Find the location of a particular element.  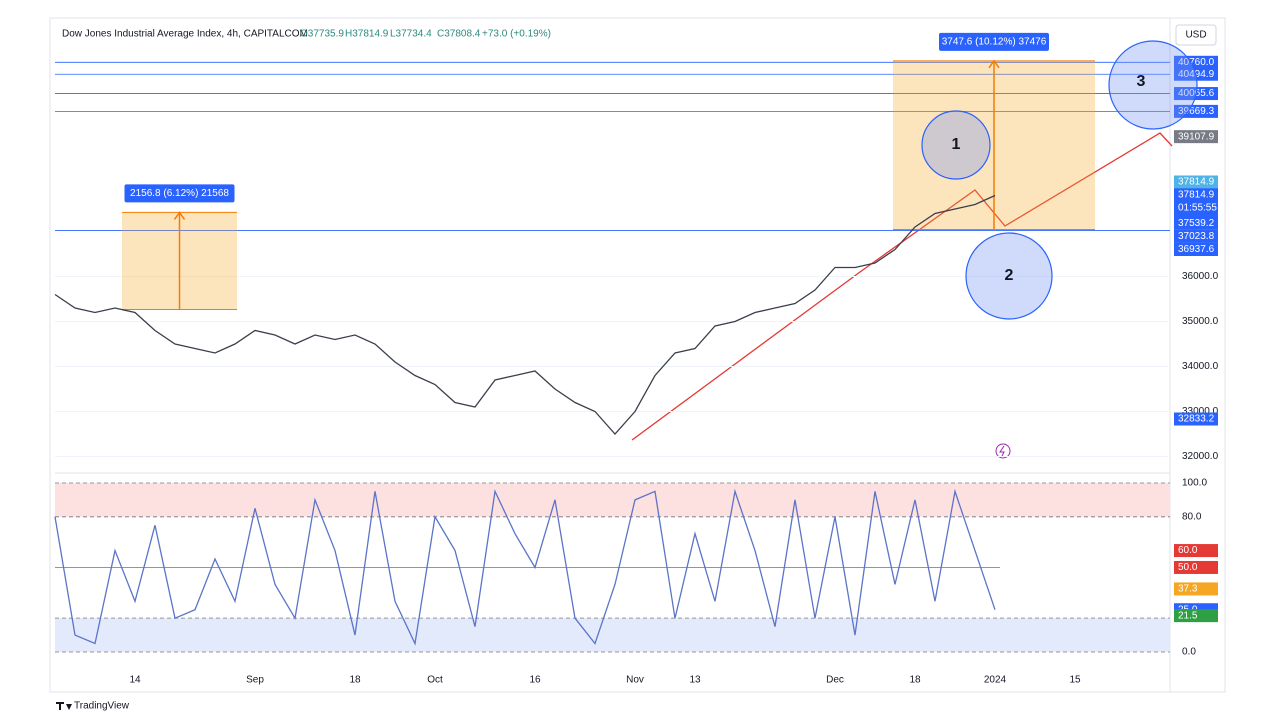

currency-button is located at coordinates (1196, 35).